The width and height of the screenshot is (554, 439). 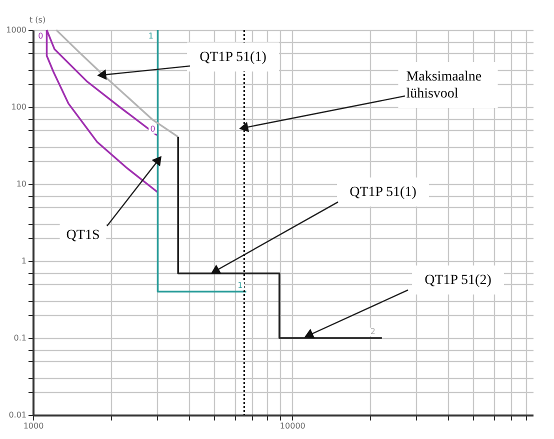 What do you see at coordinates (17, 415) in the screenshot?
I see `y-tick-label: 0.01` at bounding box center [17, 415].